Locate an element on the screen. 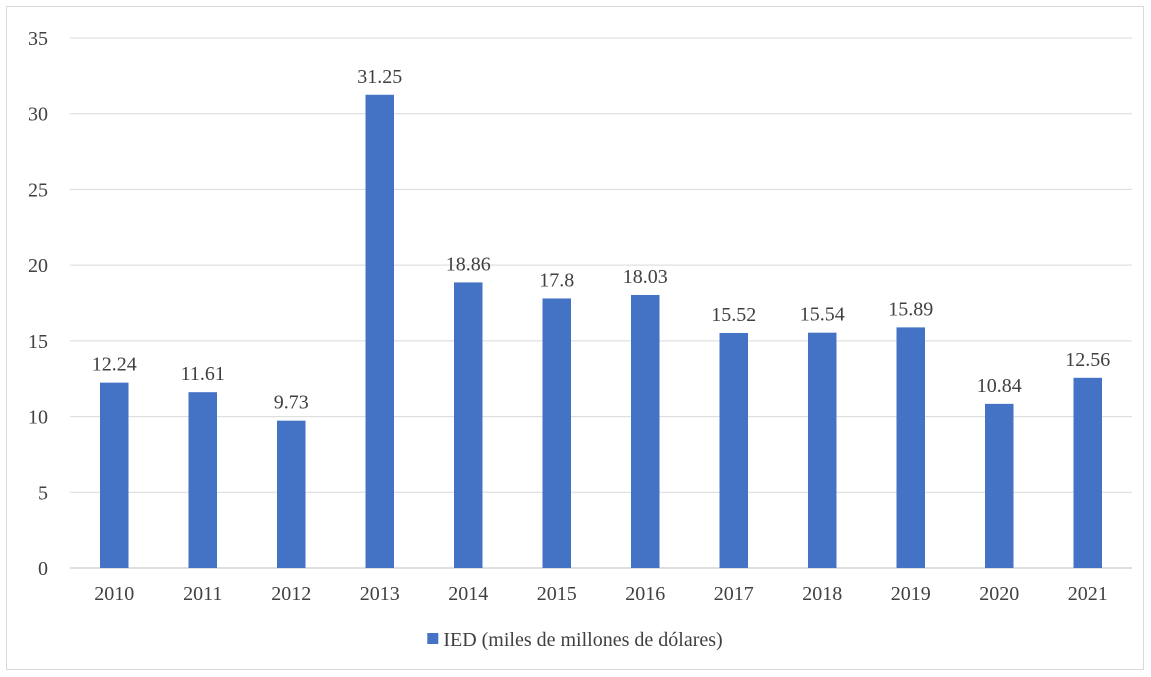 Image resolution: width=1151 pixels, height=677 pixels. data-label: 15.52 is located at coordinates (733, 315).